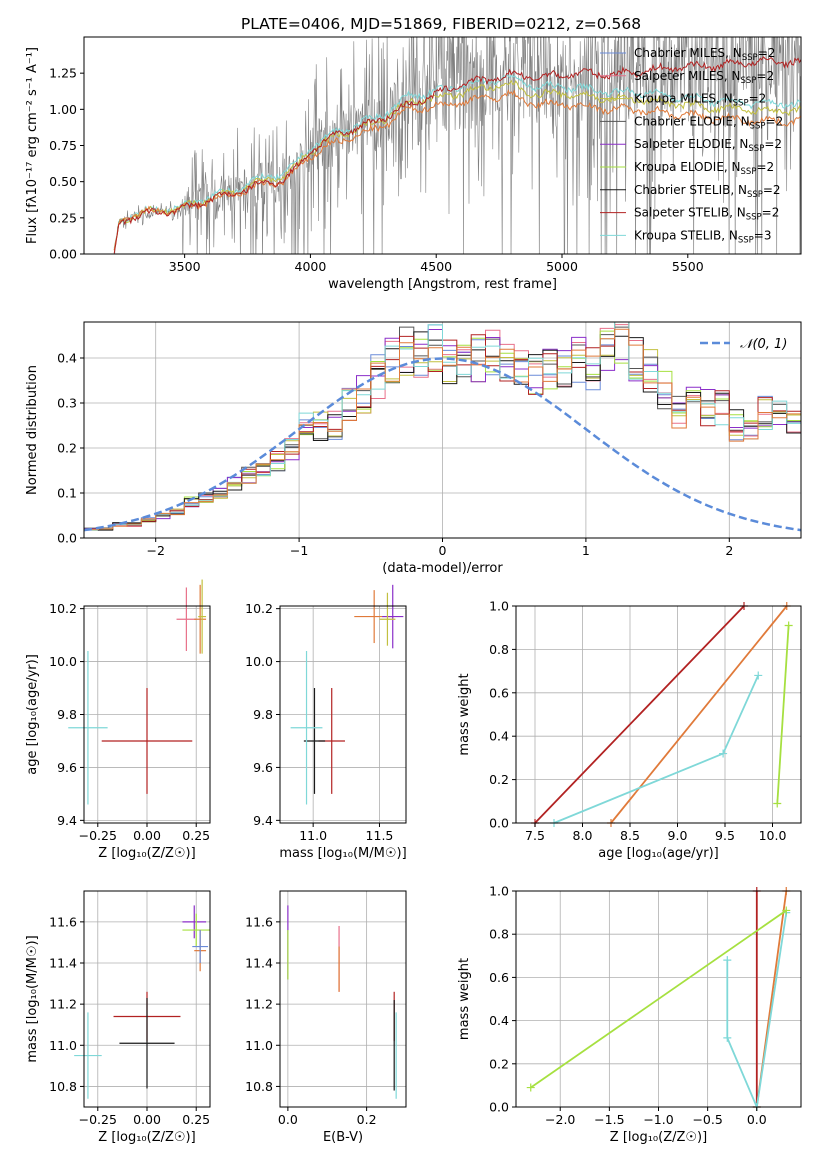  I want to click on legend-entry: Salpeter STELIB, NSSP=2, so click(706, 214).